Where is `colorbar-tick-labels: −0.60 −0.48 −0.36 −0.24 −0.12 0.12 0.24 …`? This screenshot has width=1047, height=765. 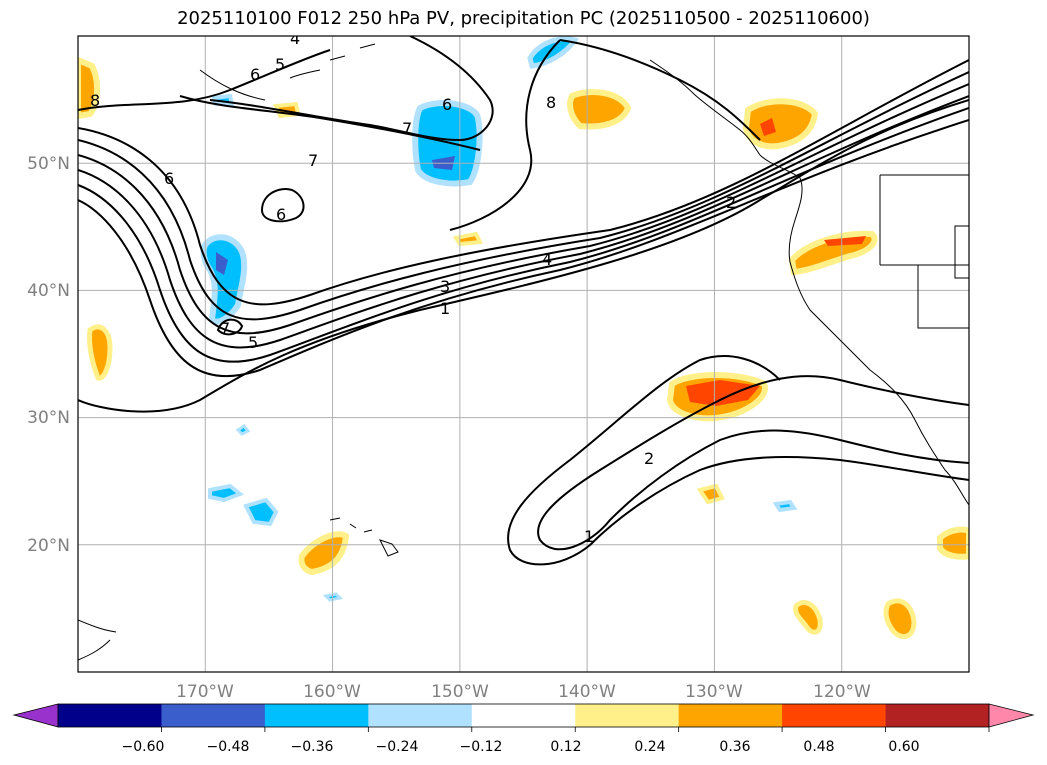 colorbar-tick-labels: −0.60 −0.48 −0.36 −0.24 −0.12 0.12 0.24 … is located at coordinates (521, 747).